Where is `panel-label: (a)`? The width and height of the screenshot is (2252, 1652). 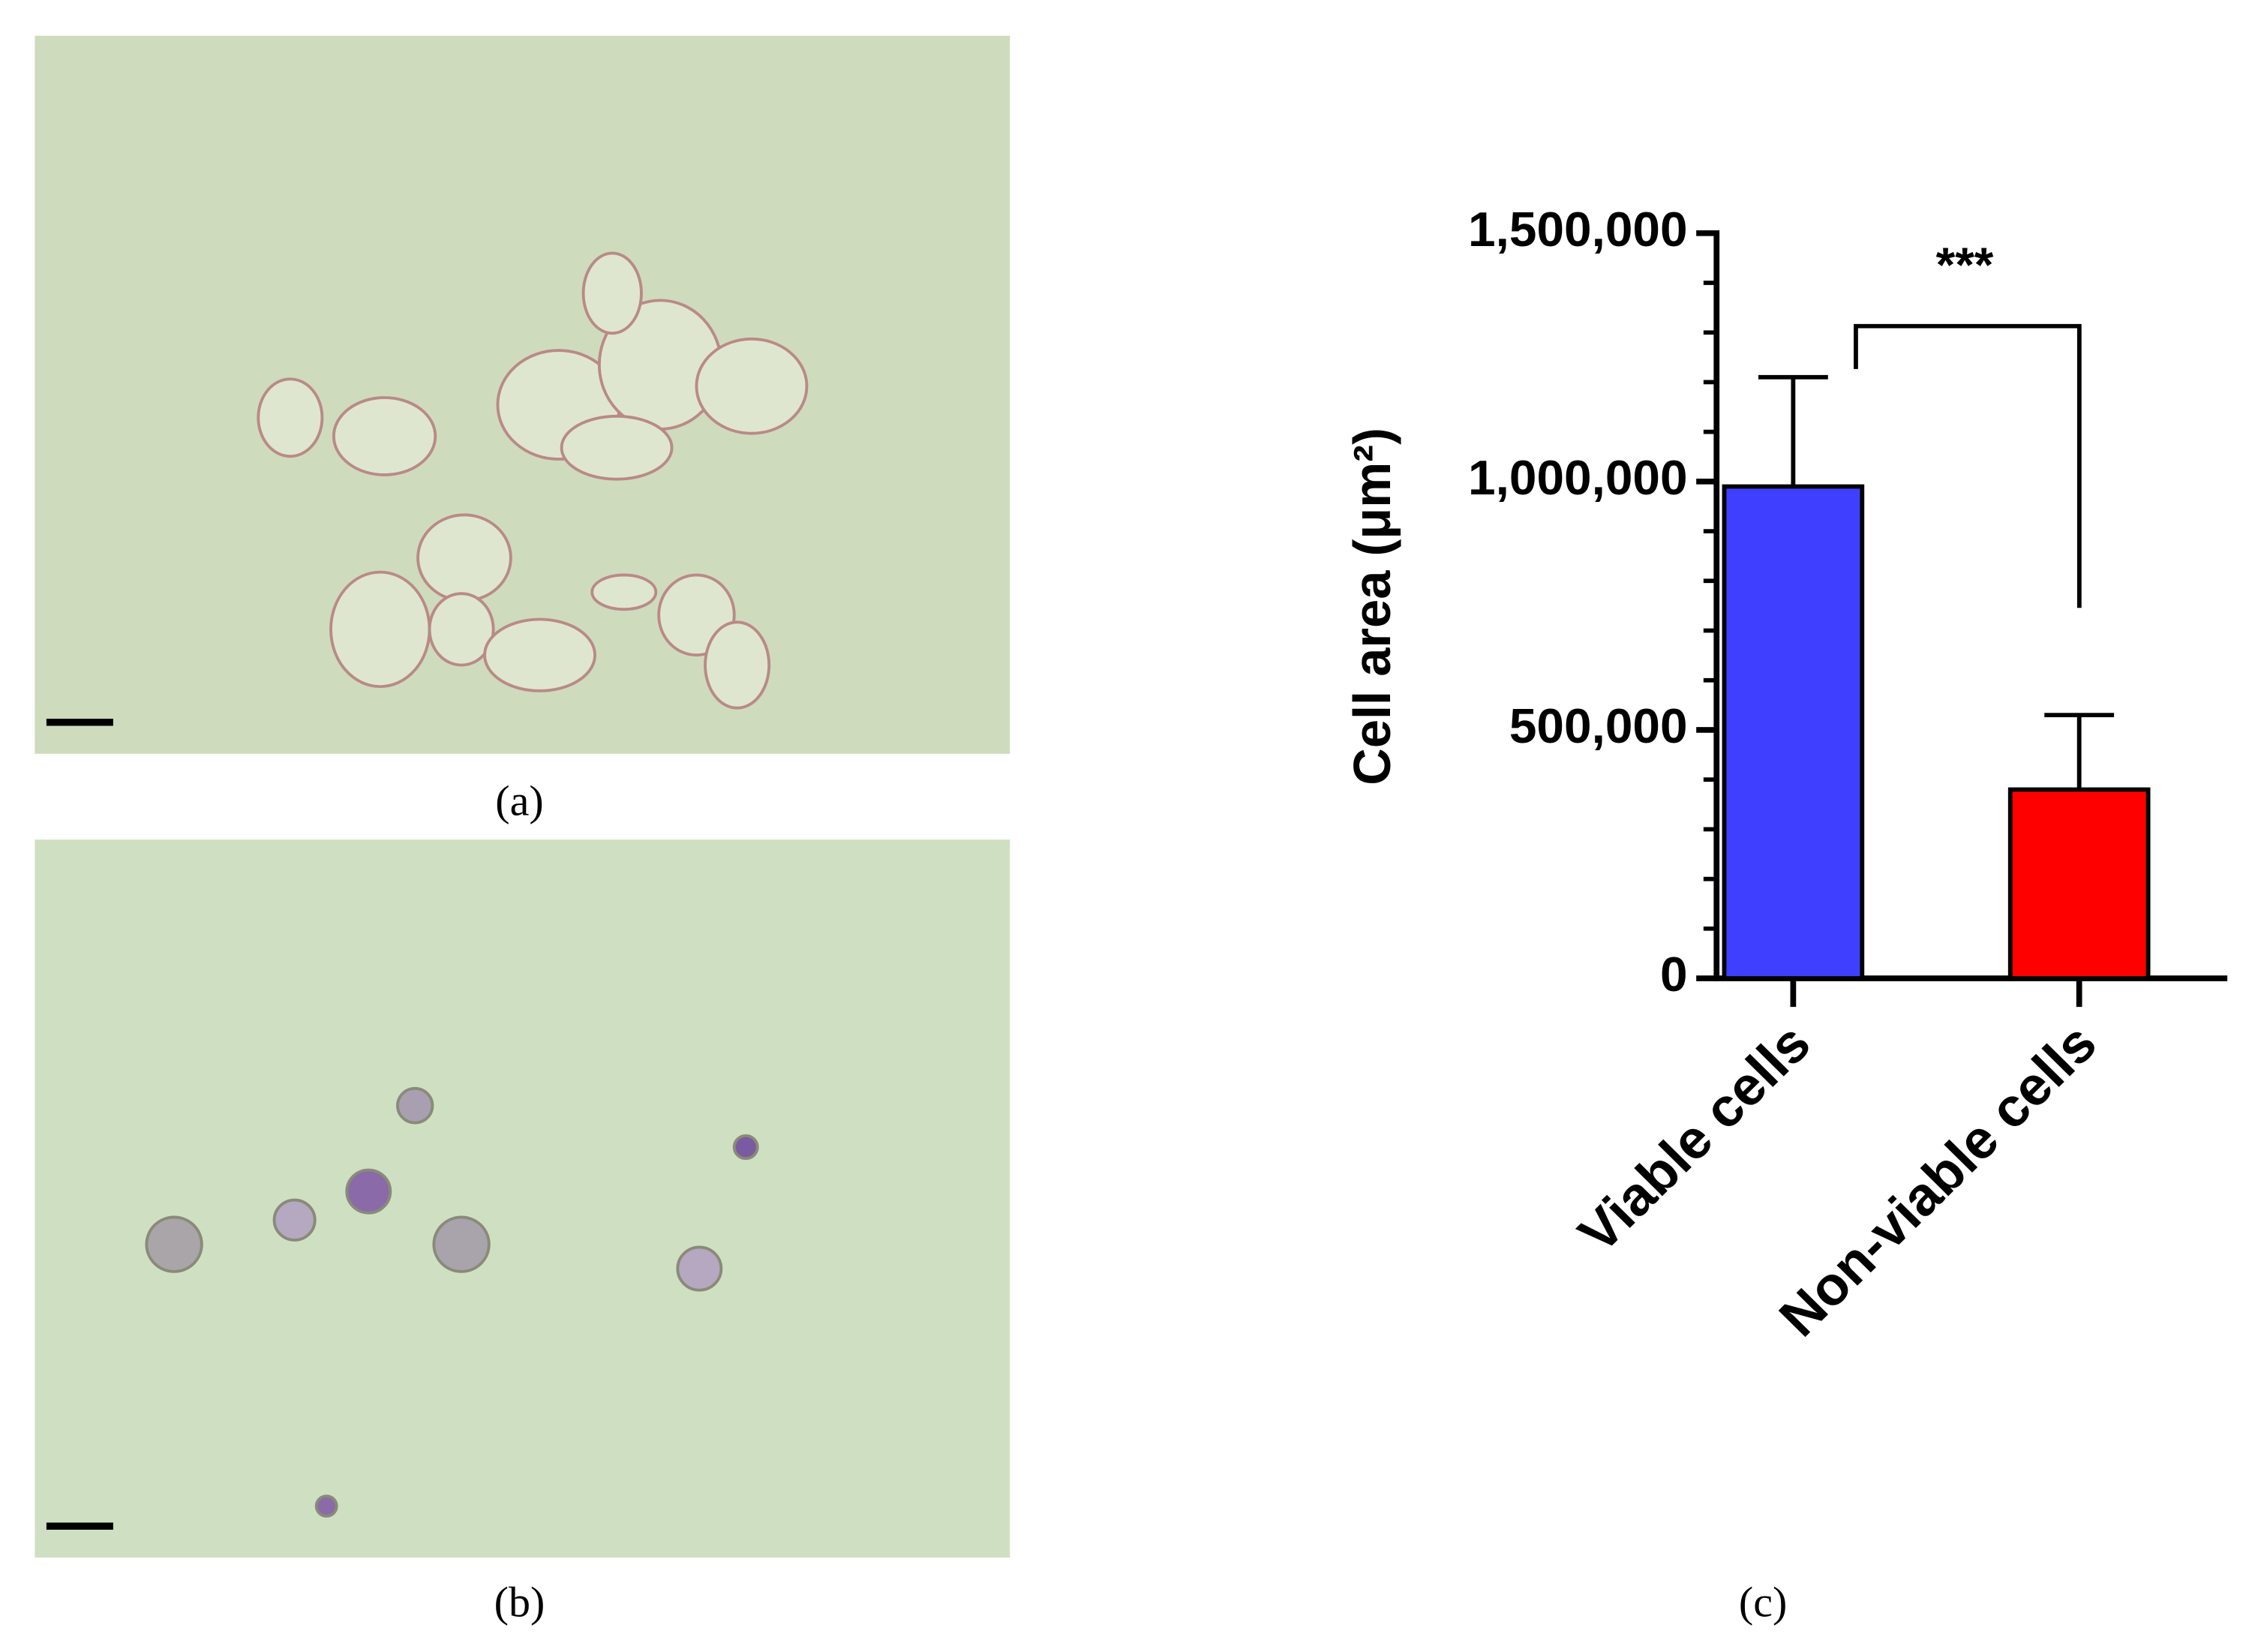 panel-label: (a) is located at coordinates (519, 801).